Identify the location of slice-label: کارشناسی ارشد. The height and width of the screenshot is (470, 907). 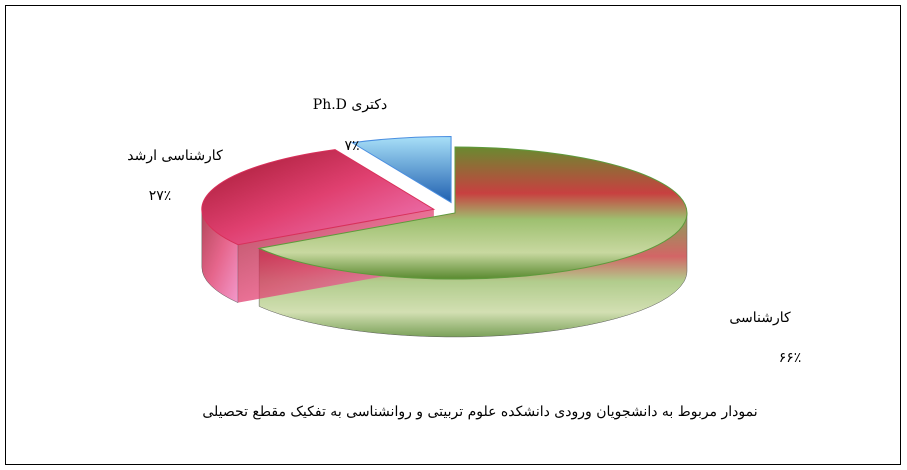
(175, 156).